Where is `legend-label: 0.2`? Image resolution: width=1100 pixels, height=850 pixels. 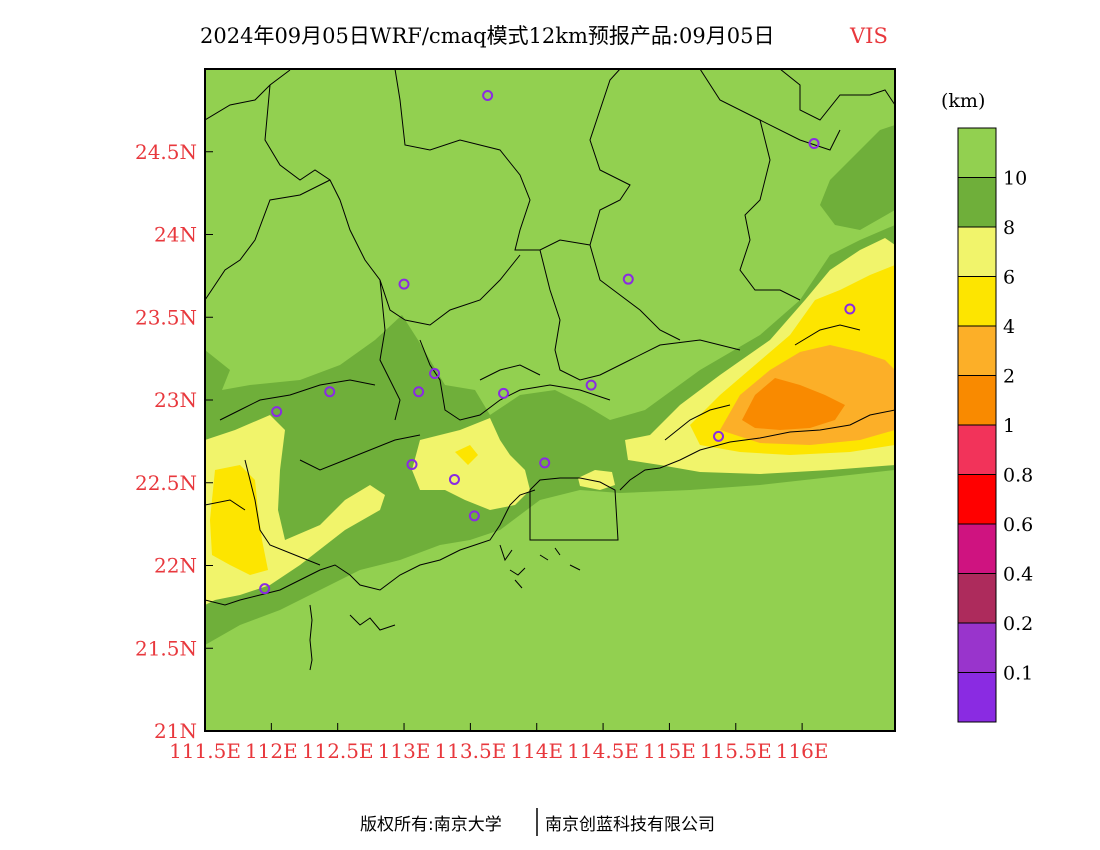 legend-label: 0.2 is located at coordinates (1018, 624).